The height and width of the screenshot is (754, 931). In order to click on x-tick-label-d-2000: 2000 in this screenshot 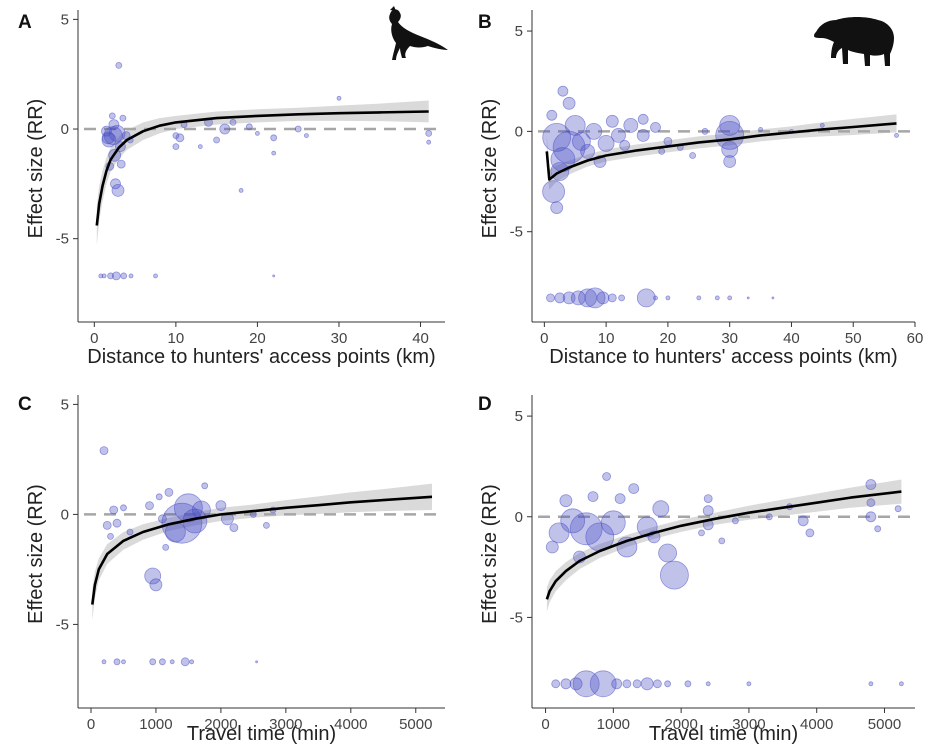, I will do `click(680, 724)`.